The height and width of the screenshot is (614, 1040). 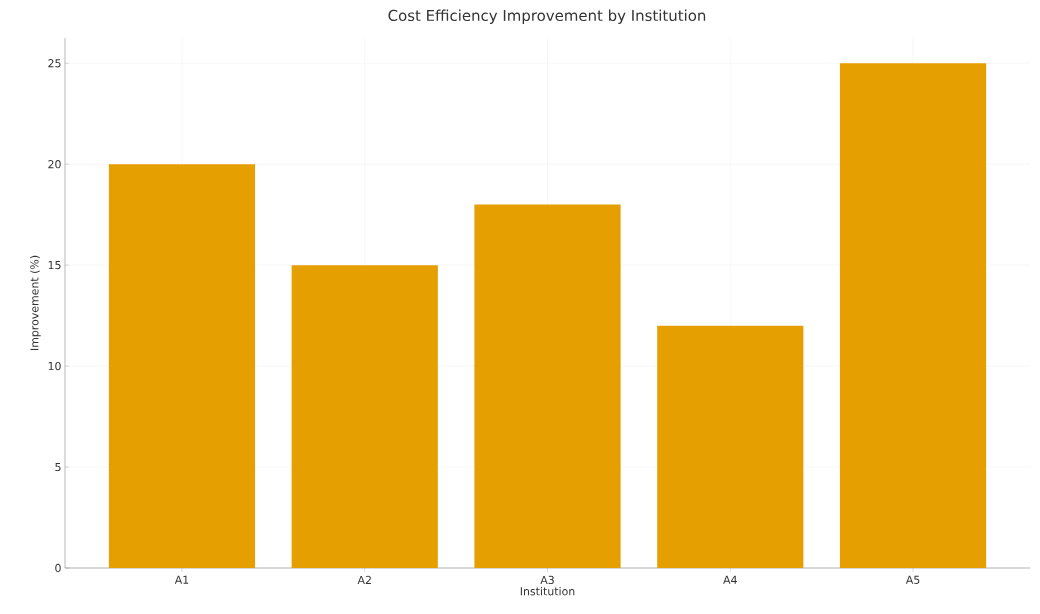 What do you see at coordinates (912, 579) in the screenshot?
I see `x-tick-label: A5` at bounding box center [912, 579].